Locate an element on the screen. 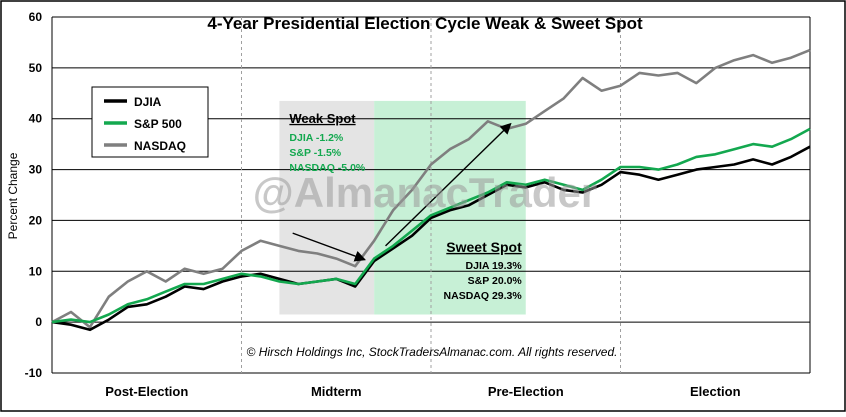 This screenshot has height=417, width=846. y-tick-label: 30 is located at coordinates (36, 170).